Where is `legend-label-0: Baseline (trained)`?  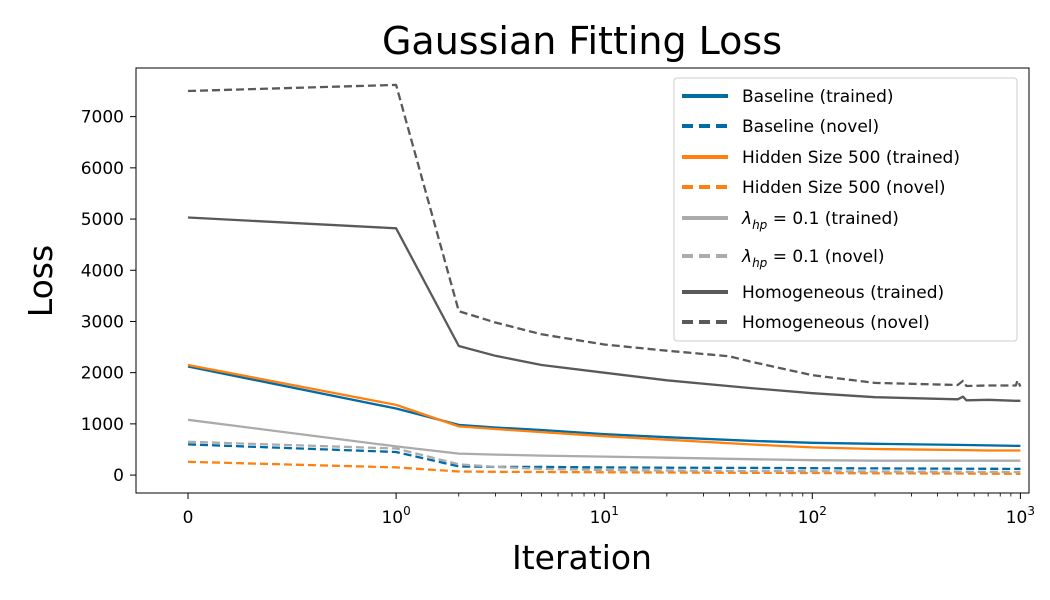 legend-label-0: Baseline (trained) is located at coordinates (818, 97).